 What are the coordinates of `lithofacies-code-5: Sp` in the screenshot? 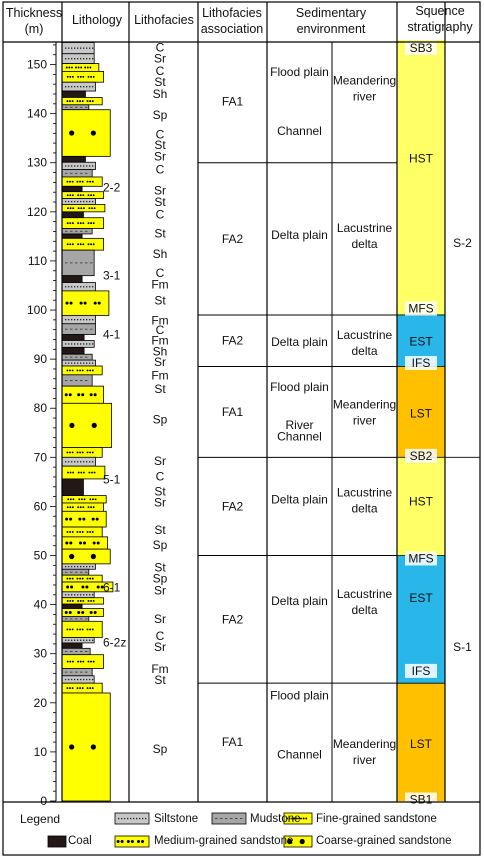 It's located at (160, 115).